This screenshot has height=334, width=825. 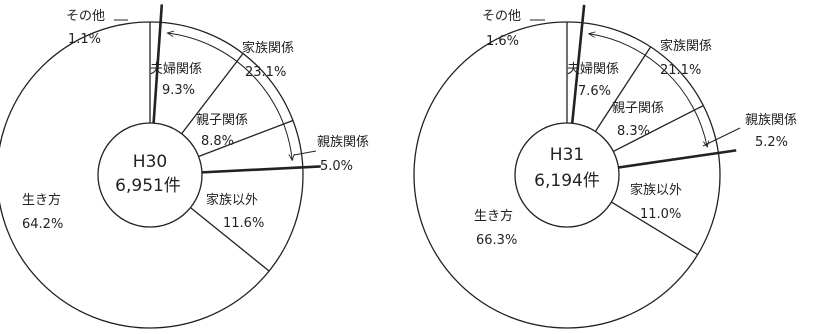 I want to click on center-label: H31, so click(x=567, y=155).